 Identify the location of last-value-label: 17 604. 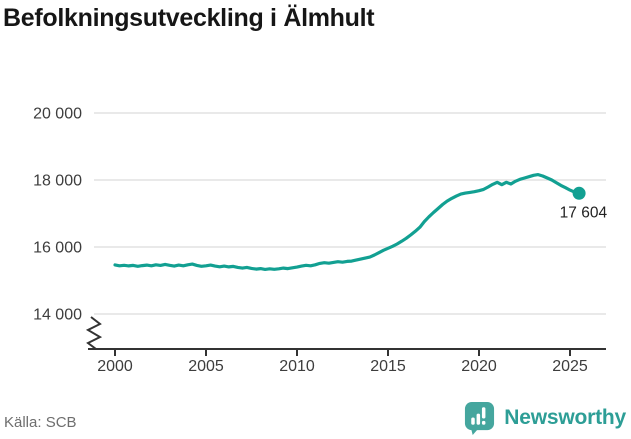
(584, 212).